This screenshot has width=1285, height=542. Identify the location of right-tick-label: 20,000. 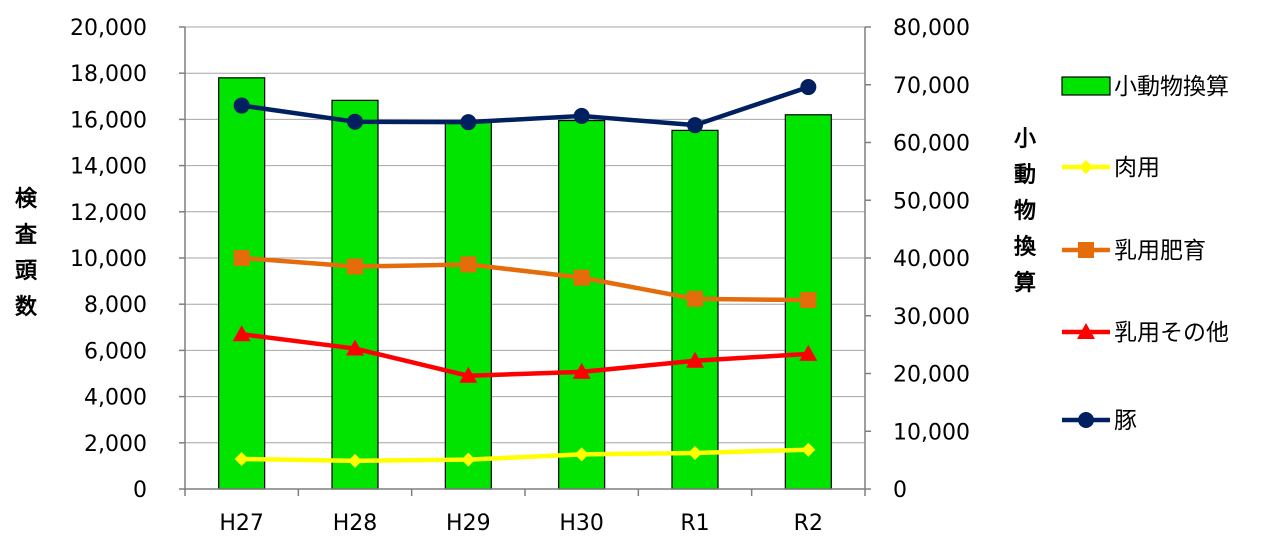
(931, 375).